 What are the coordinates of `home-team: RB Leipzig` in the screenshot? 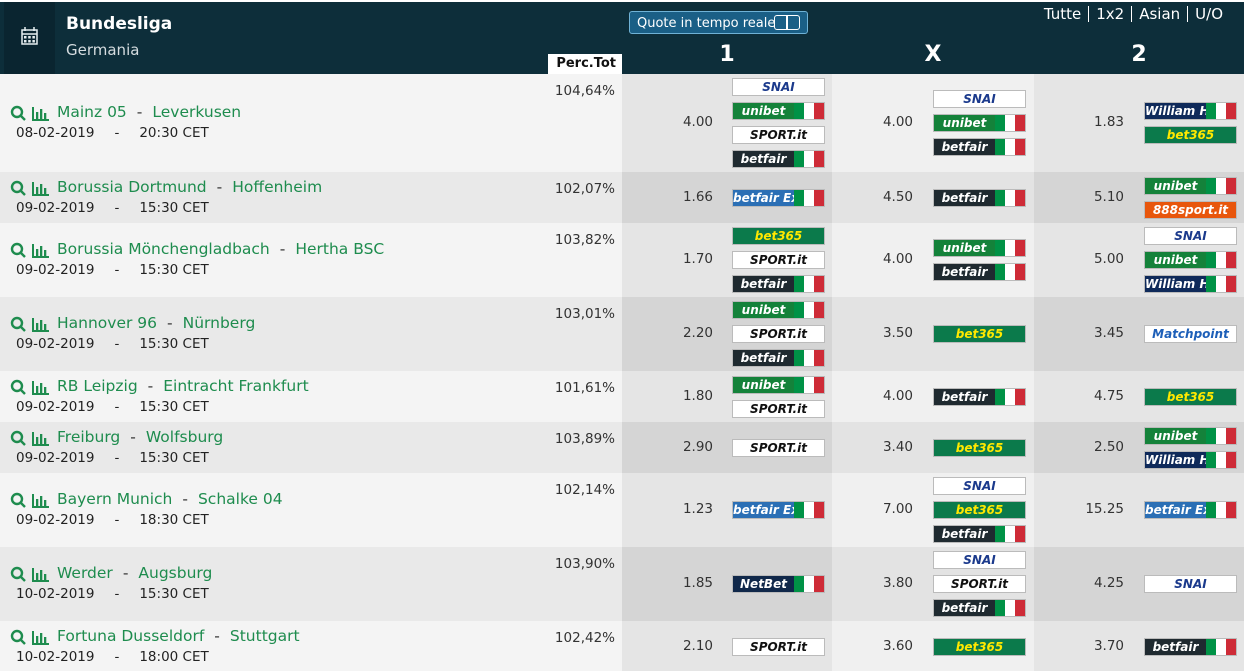 It's located at (97, 386).